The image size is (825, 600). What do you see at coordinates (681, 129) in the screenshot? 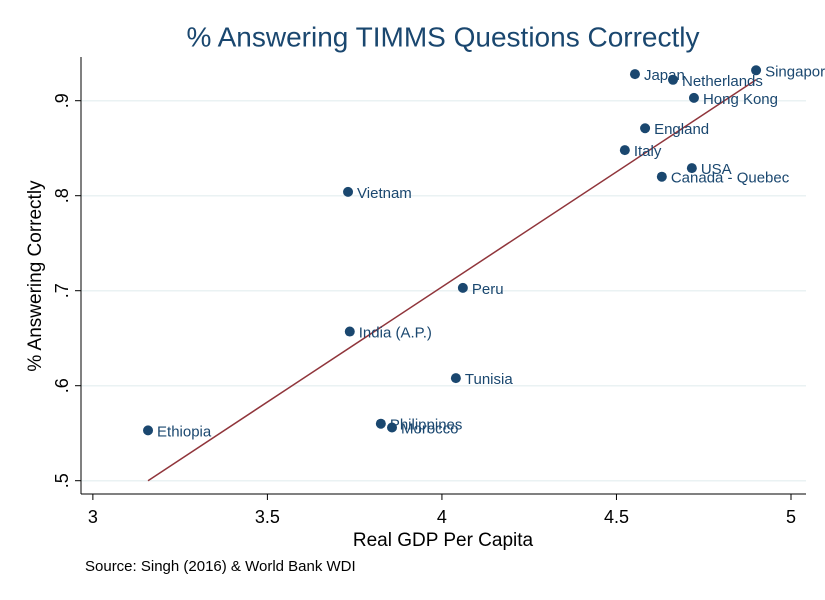
I see `point-label: England` at bounding box center [681, 129].